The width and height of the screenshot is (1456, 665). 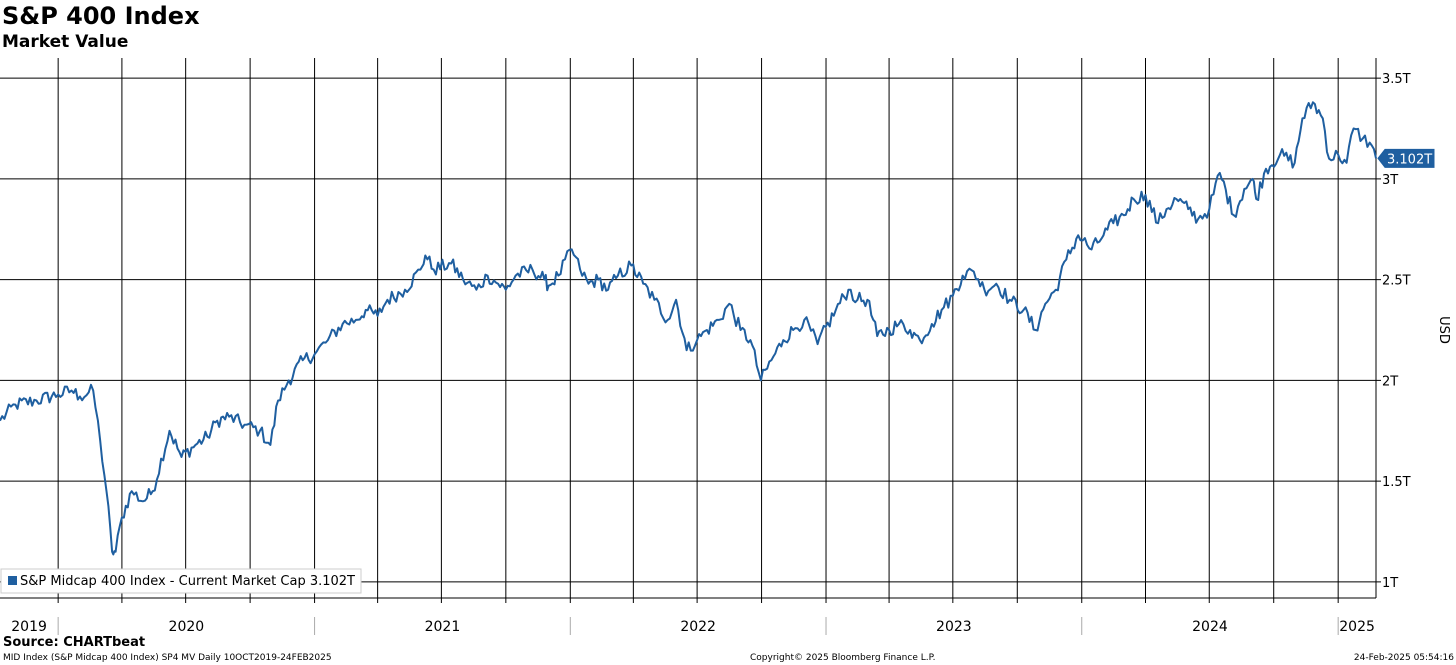 What do you see at coordinates (1396, 482) in the screenshot?
I see `y-tick-label: 1.5T` at bounding box center [1396, 482].